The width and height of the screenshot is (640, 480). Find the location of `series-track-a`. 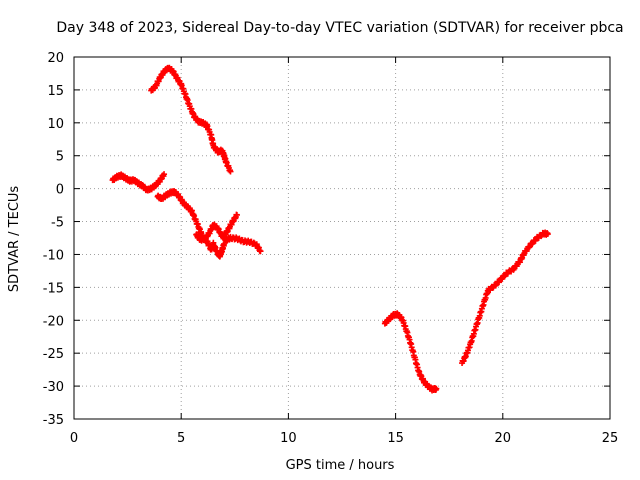

series-track-a is located at coordinates (191, 119).